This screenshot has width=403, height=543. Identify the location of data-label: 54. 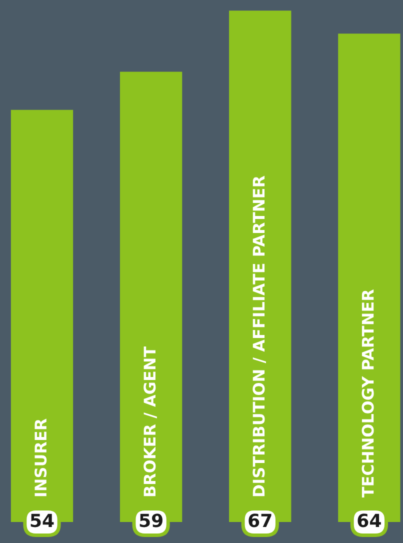
(42, 521).